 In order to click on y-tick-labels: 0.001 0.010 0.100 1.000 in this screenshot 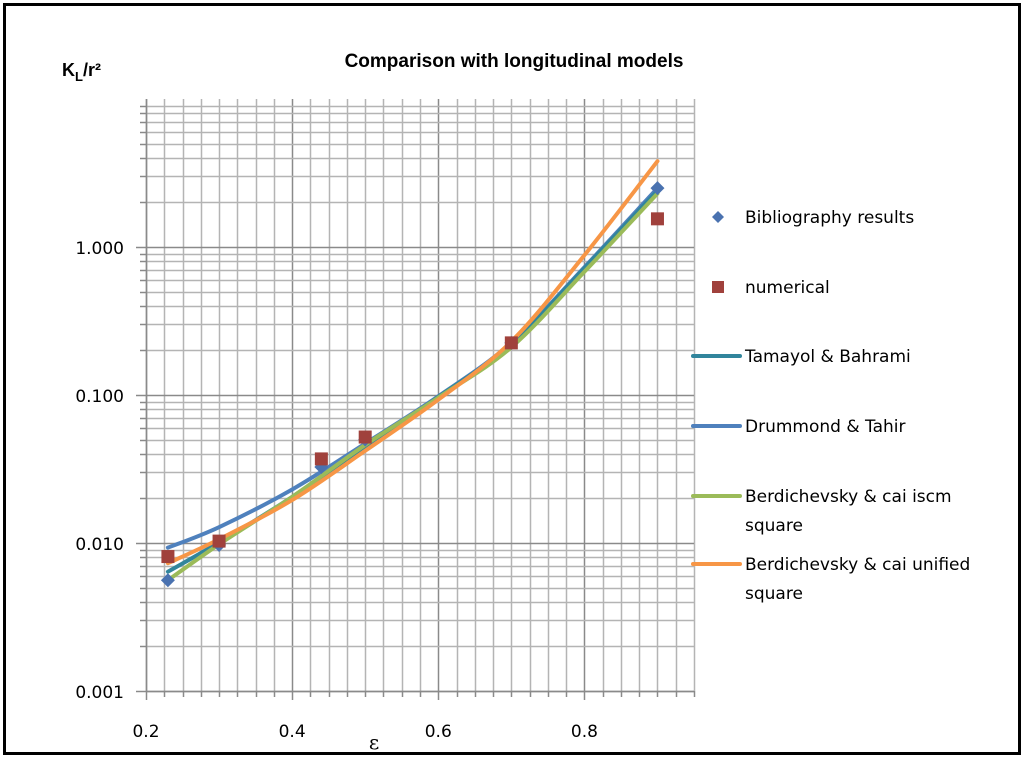, I will do `click(99, 471)`.